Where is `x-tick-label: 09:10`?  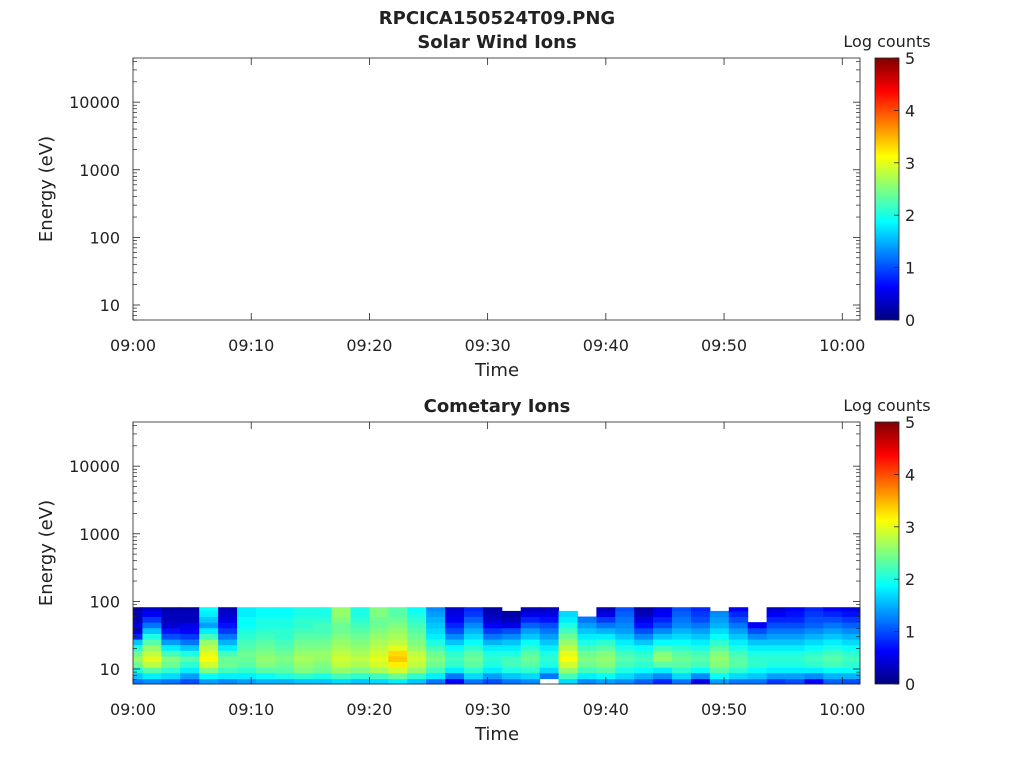 x-tick-label: 09:10 is located at coordinates (251, 709).